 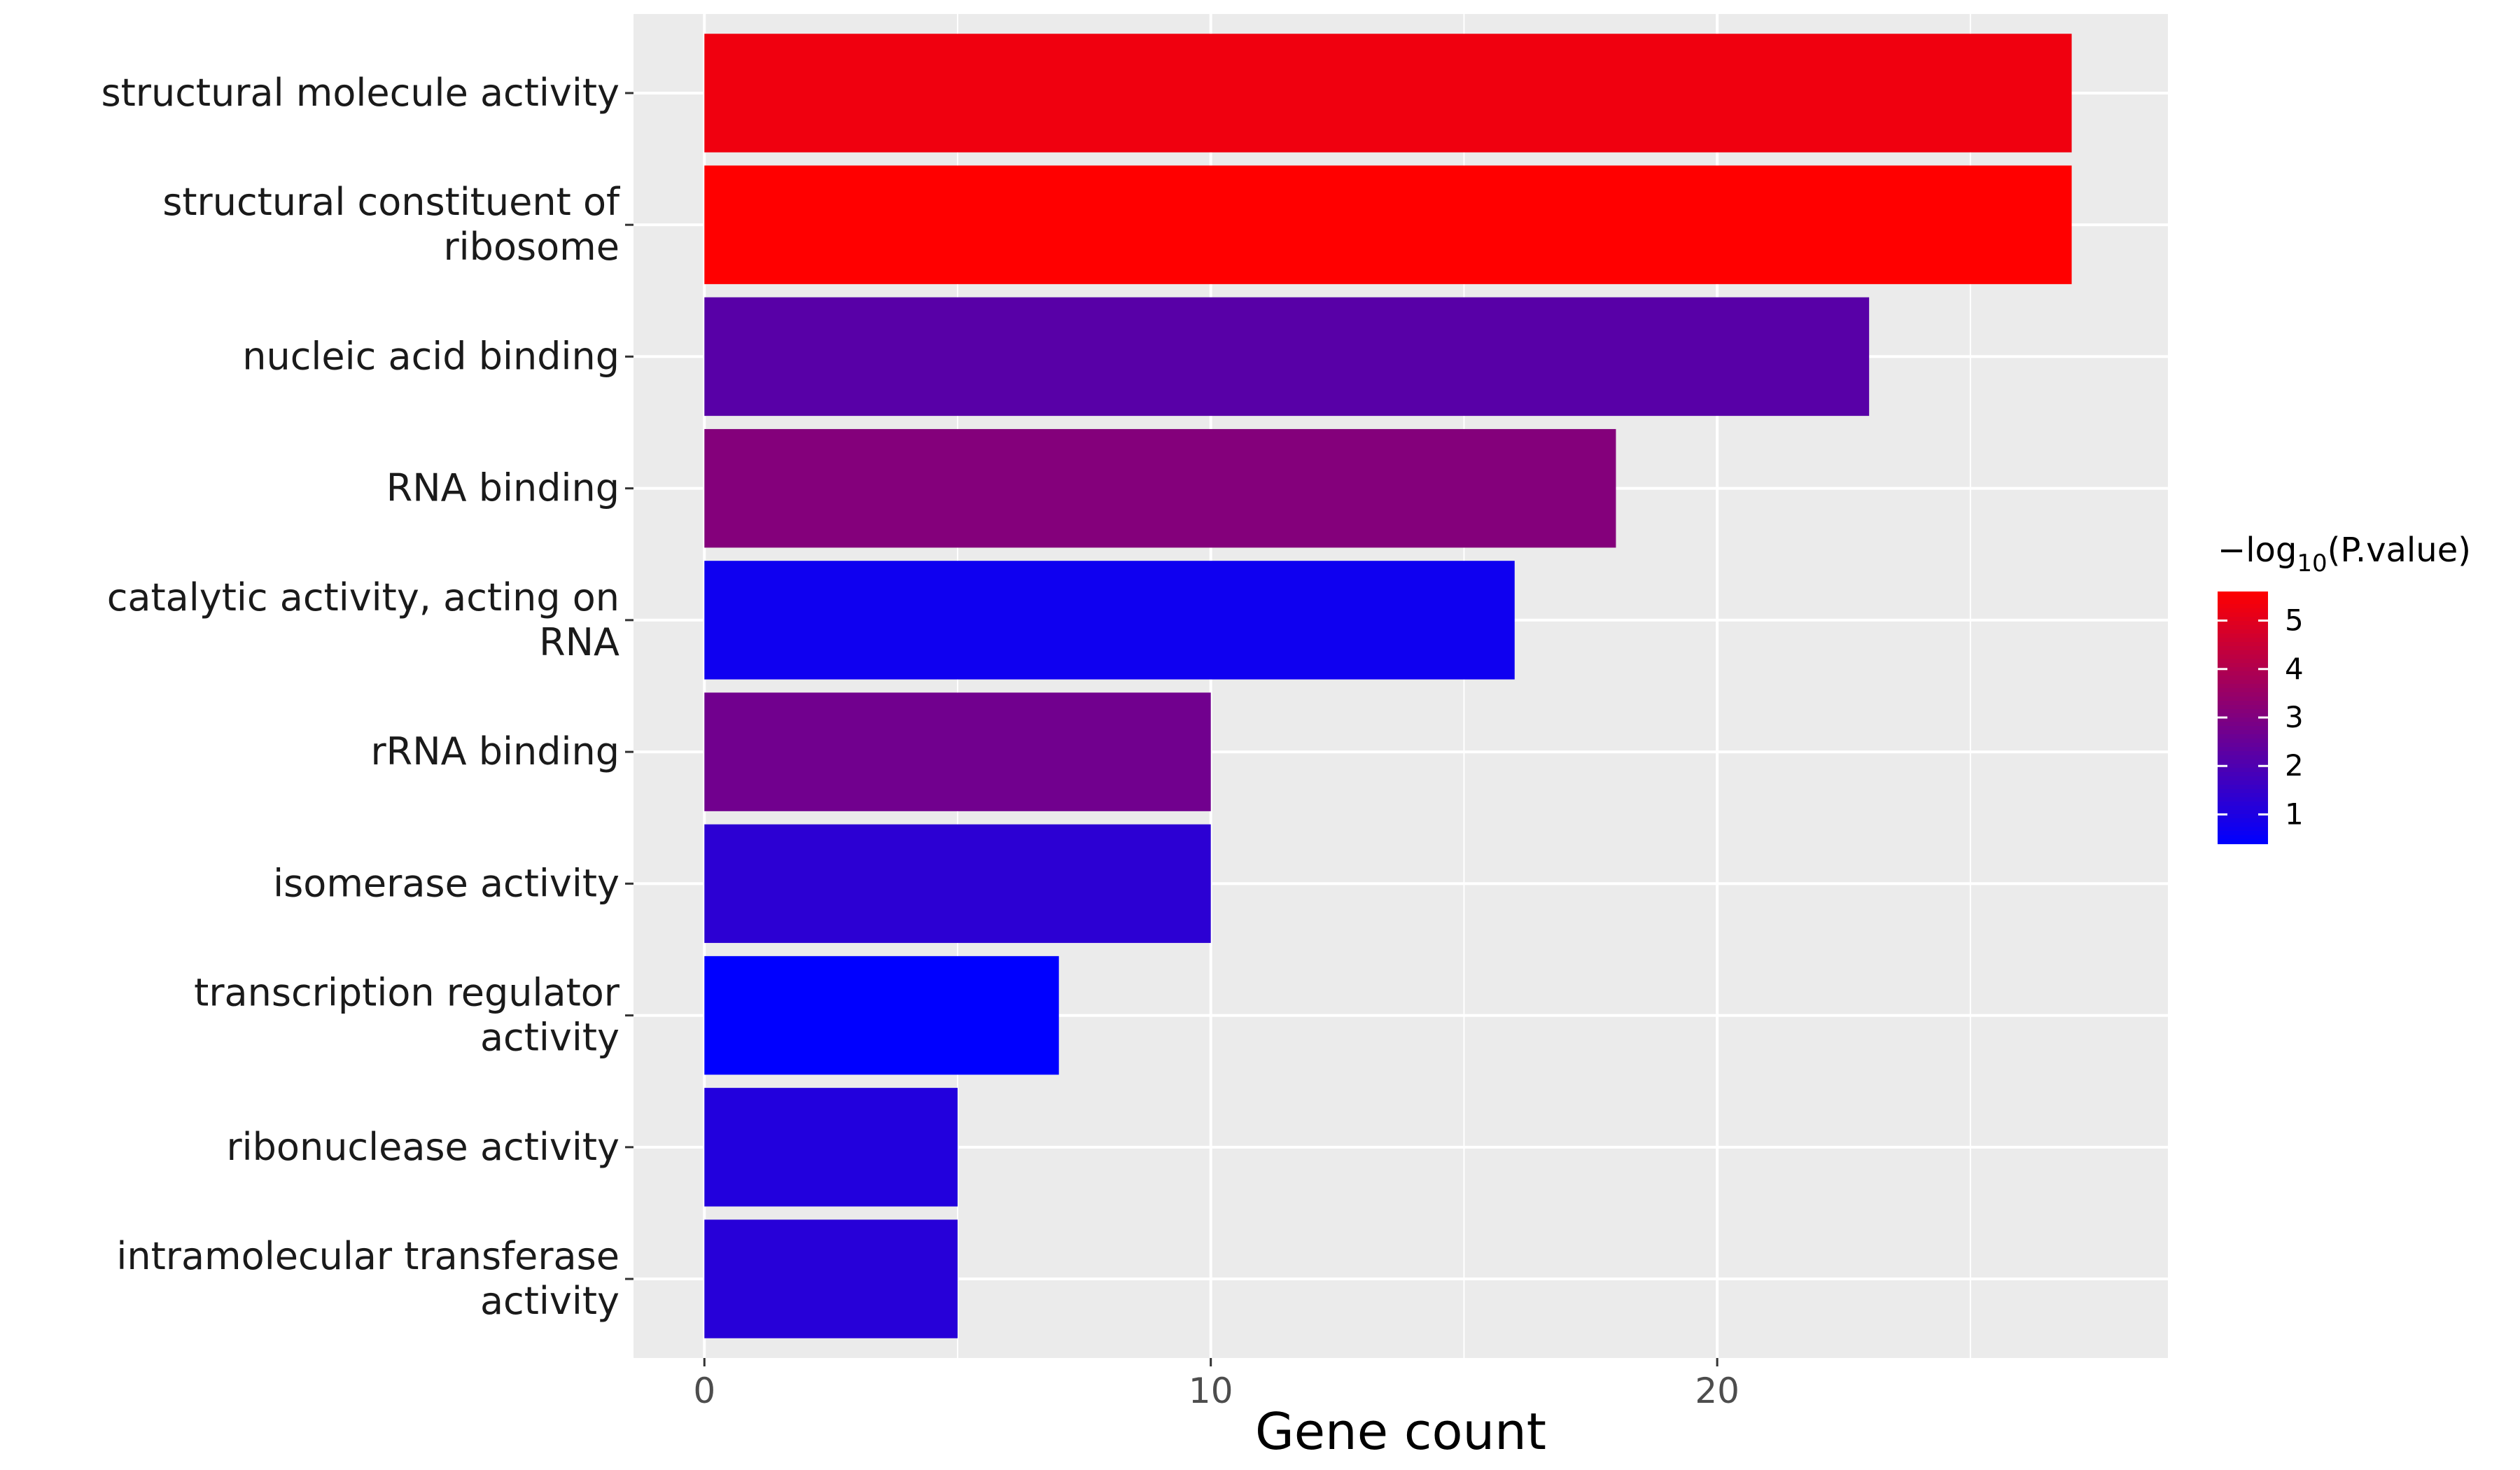 What do you see at coordinates (391, 202) in the screenshot?
I see `category-label: structural constituent of` at bounding box center [391, 202].